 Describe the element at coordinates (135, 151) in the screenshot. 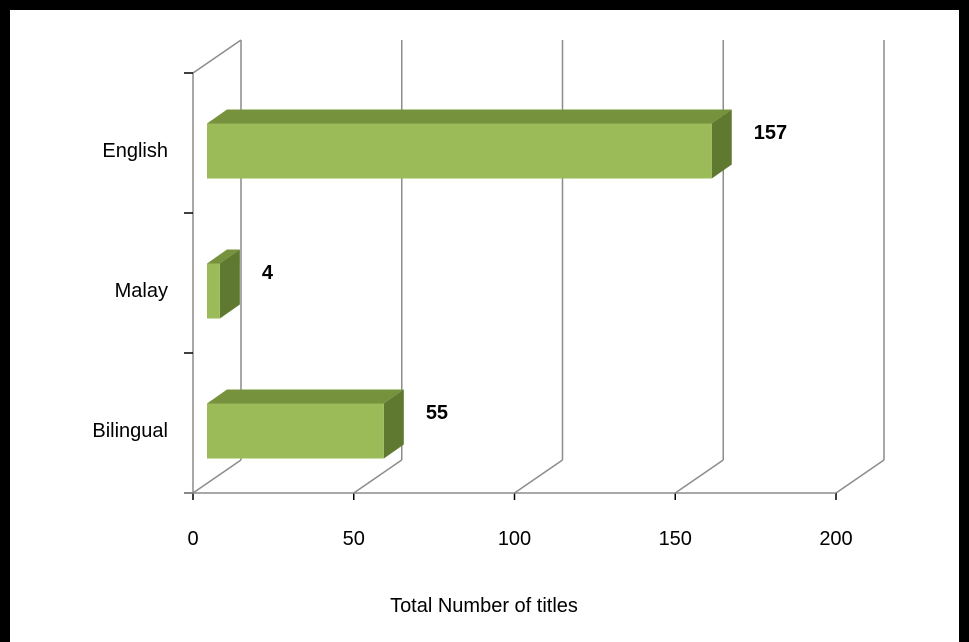

I see `category-label: English` at that location.